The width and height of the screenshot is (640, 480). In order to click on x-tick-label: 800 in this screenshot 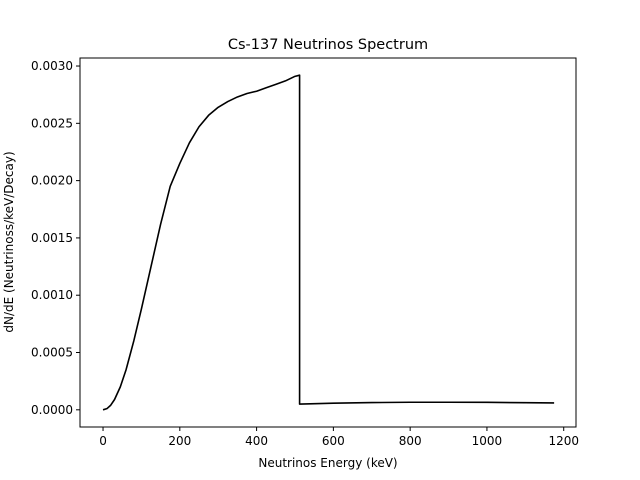, I will do `click(410, 441)`.